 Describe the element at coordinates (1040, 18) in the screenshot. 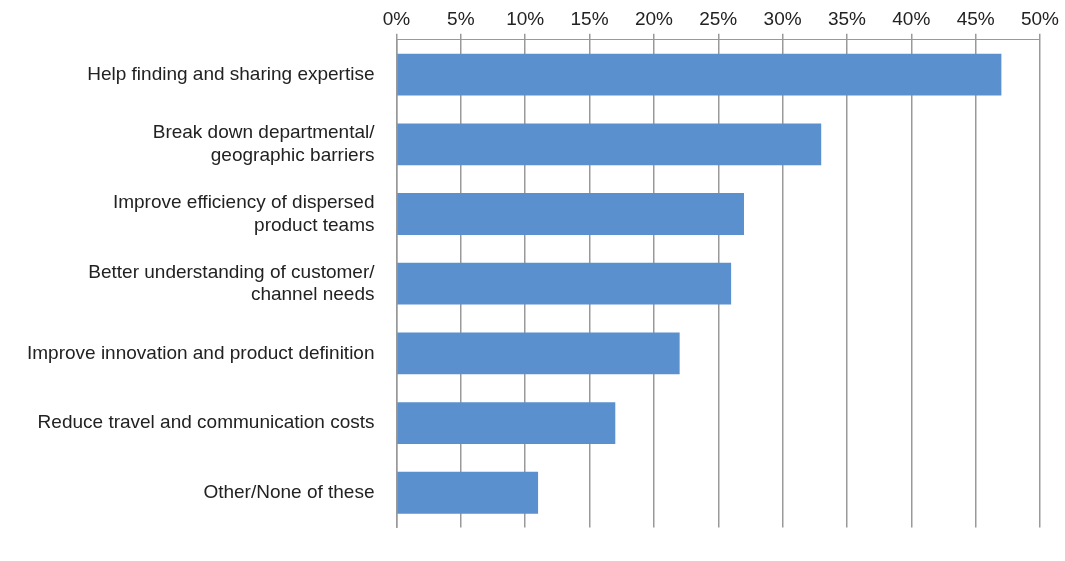

I see `x-tick-label: 50%` at that location.